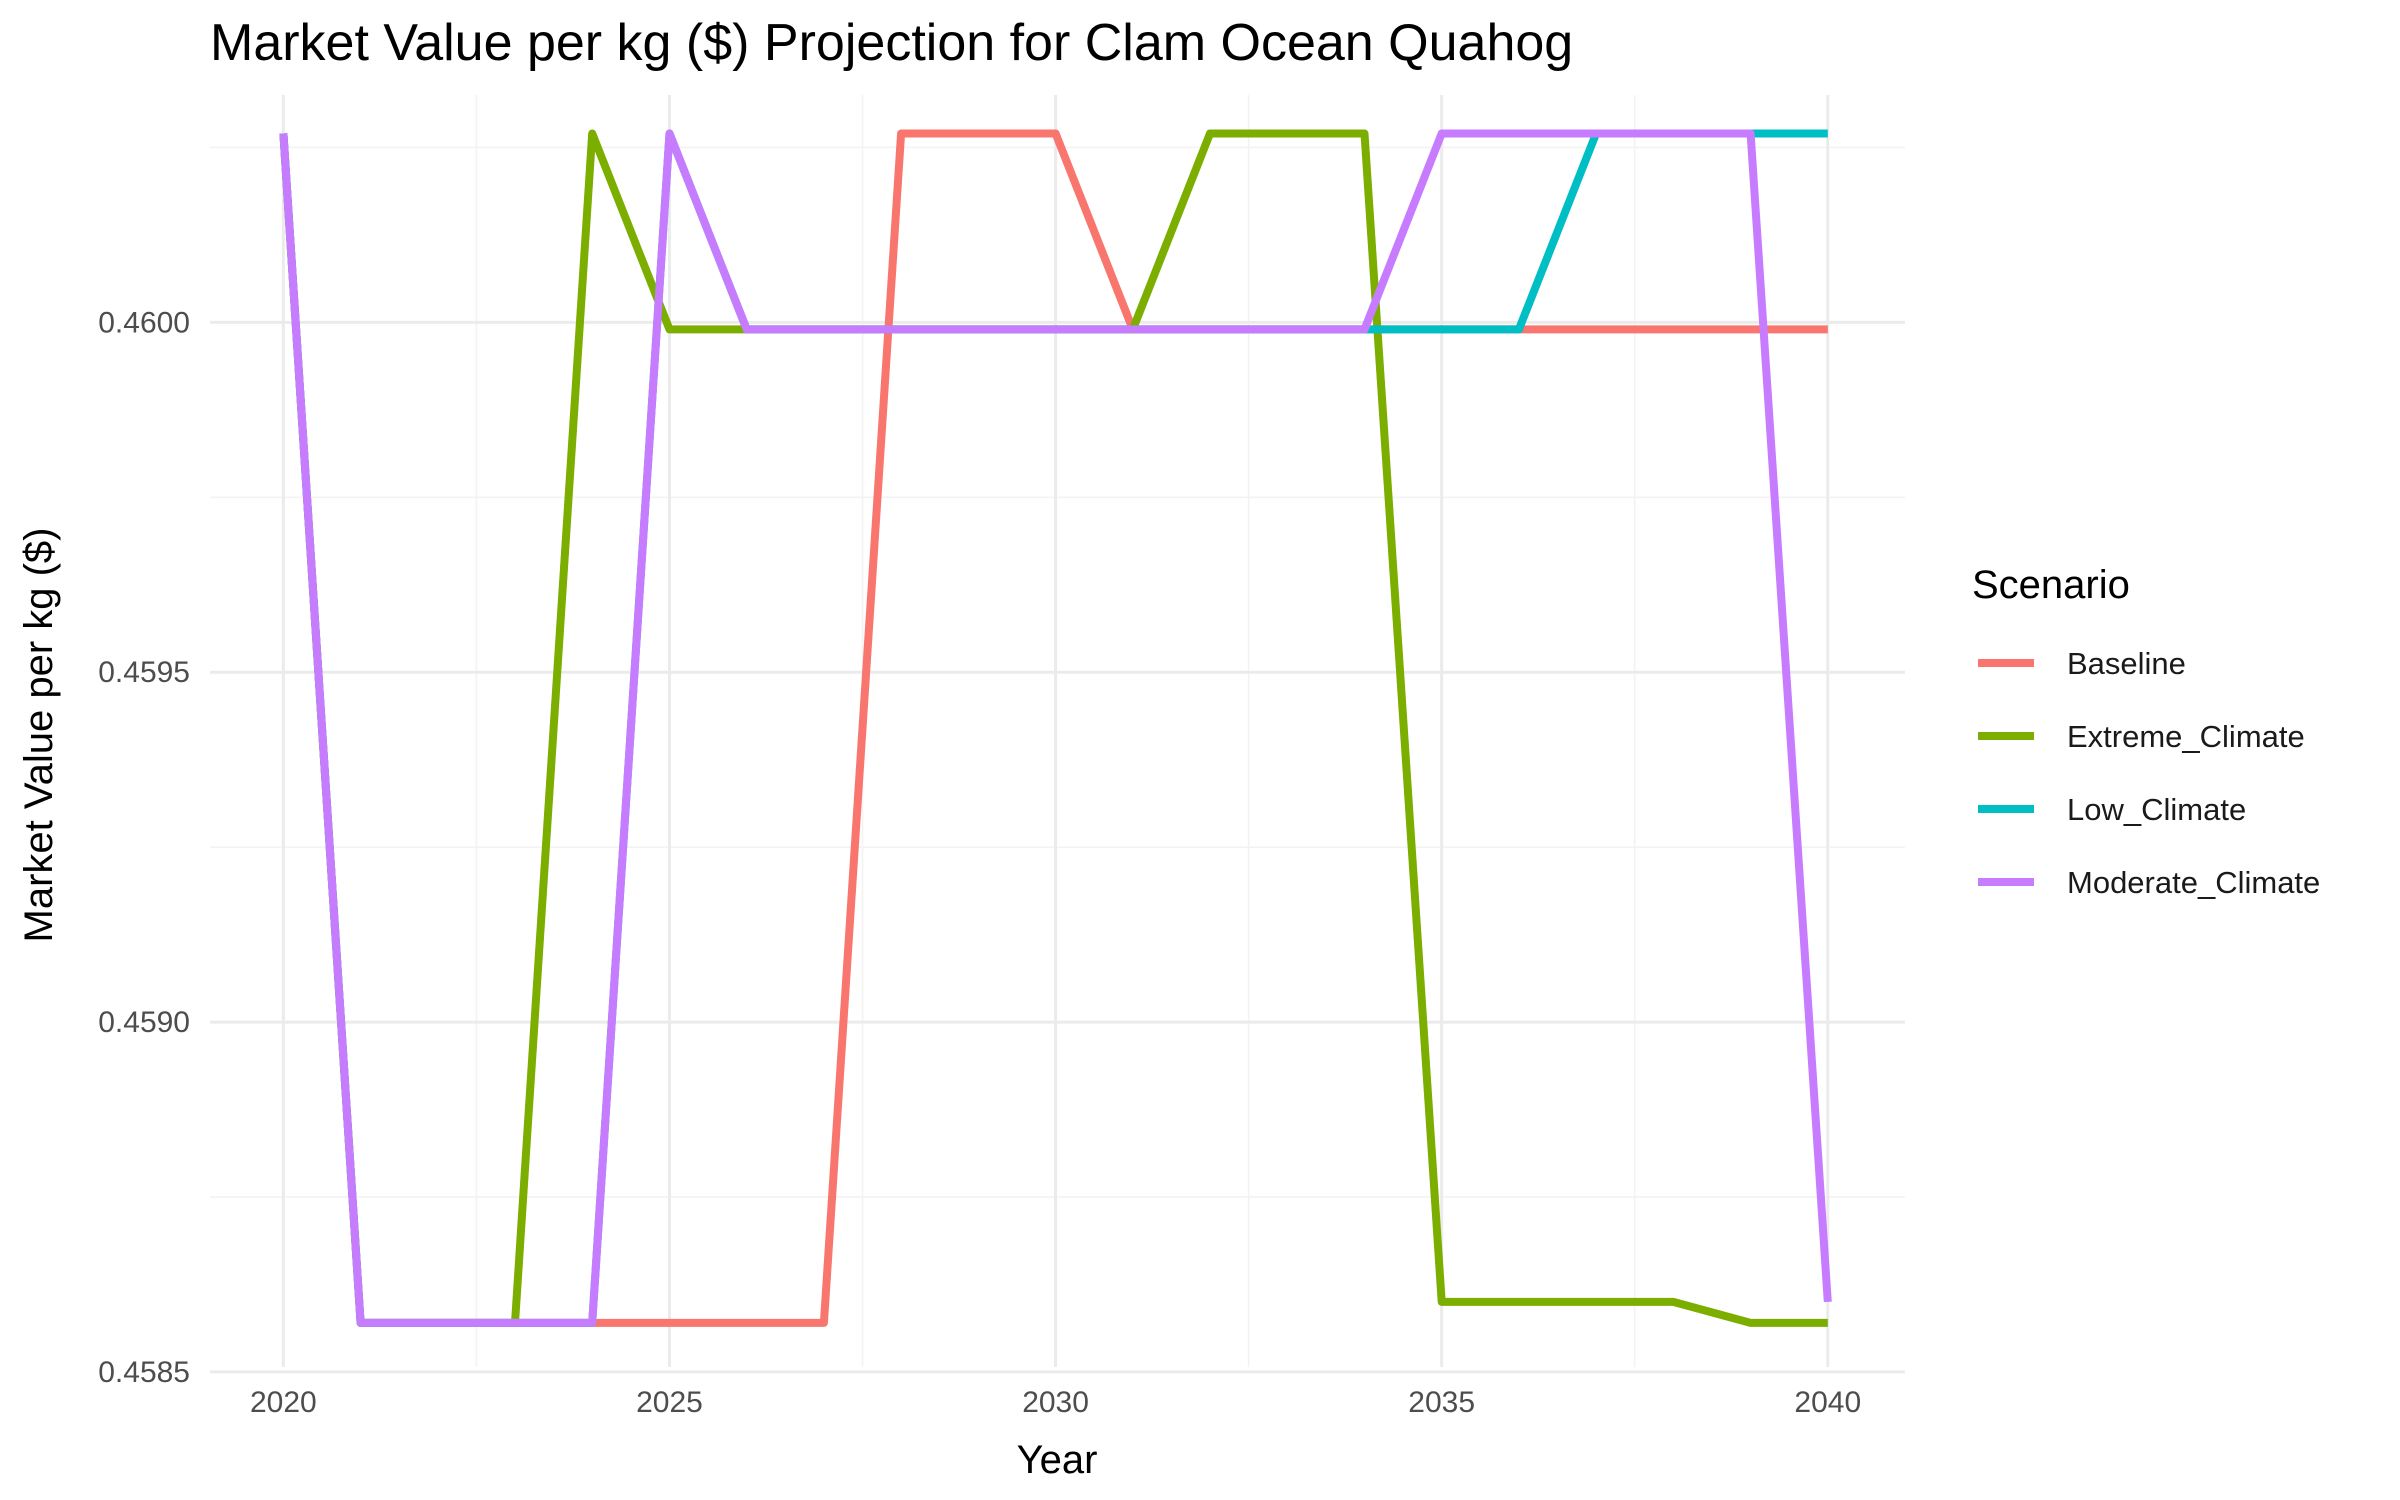  Describe the element at coordinates (144, 847) in the screenshot. I see `y-axis-ticks: 0.4585 0.4590 0.4595 0.4600` at that location.